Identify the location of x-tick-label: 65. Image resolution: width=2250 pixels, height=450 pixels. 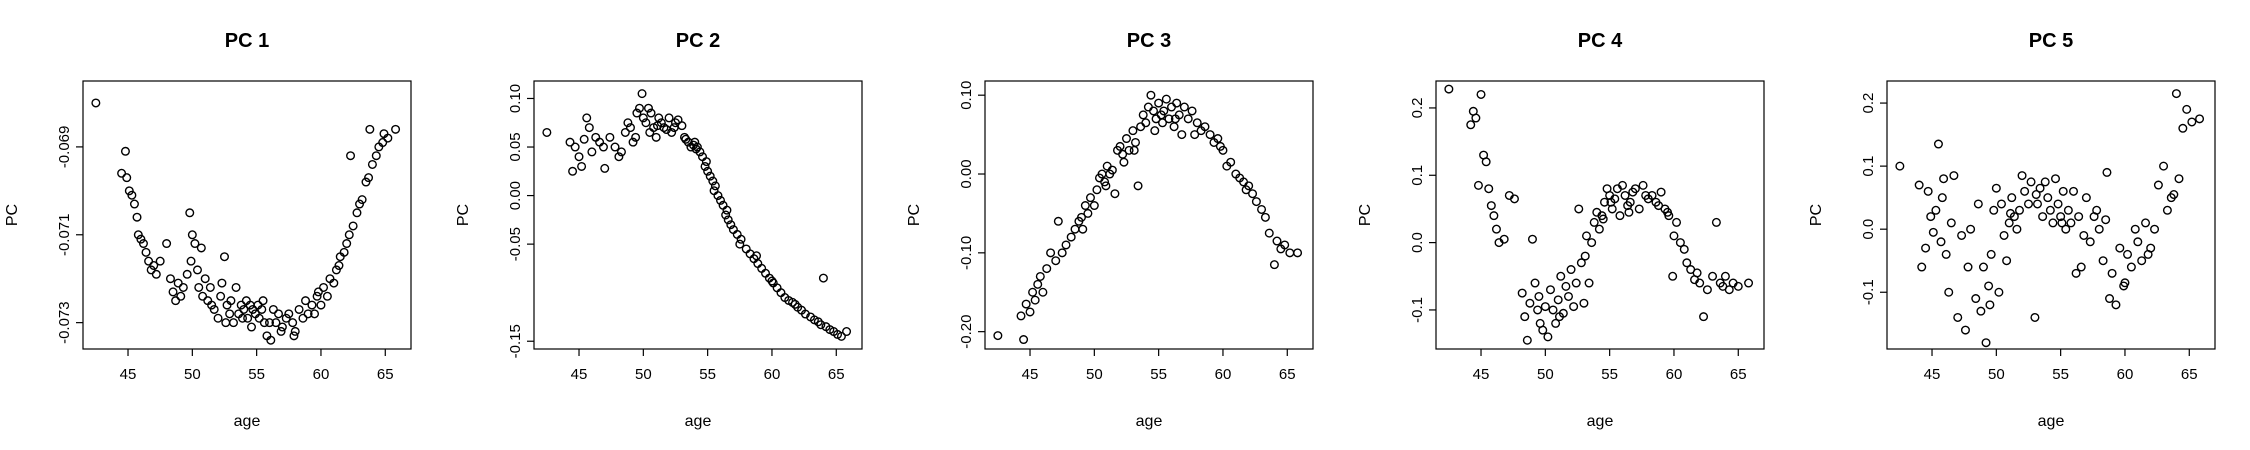
(1287, 374).